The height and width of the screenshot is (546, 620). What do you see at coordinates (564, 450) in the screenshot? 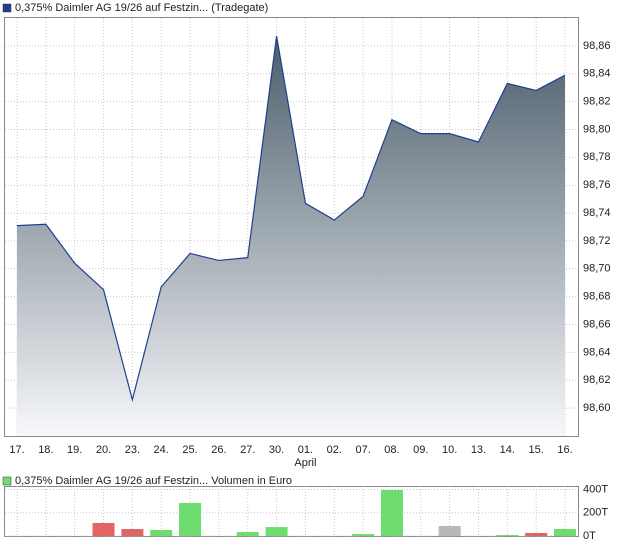
I see `x-tick-label: 16.` at bounding box center [564, 450].